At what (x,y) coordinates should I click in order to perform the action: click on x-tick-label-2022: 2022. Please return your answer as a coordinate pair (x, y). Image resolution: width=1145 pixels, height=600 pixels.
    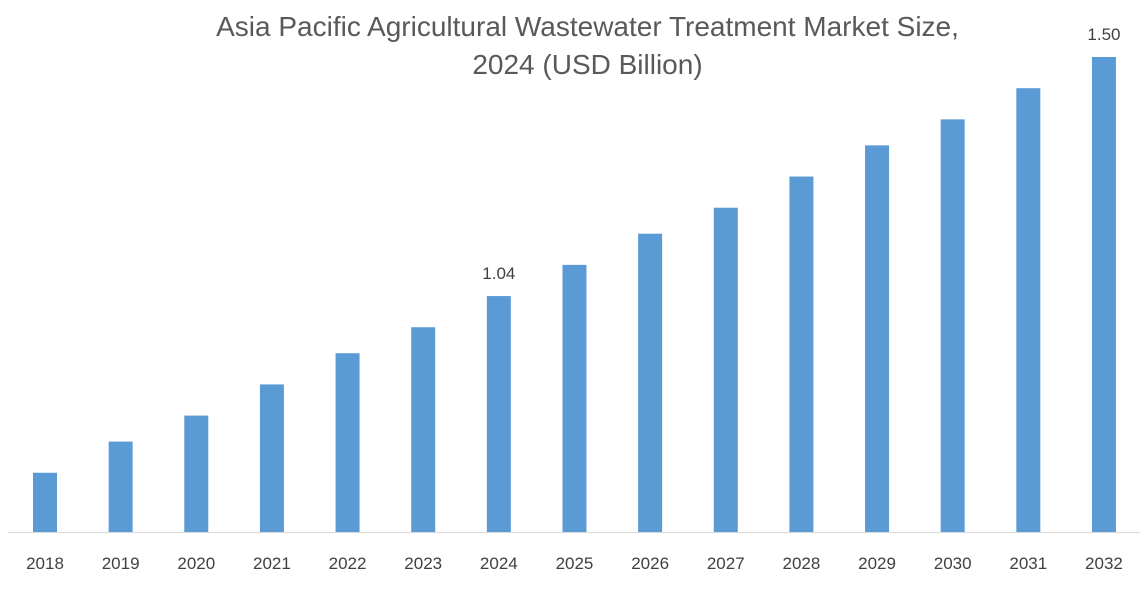
    Looking at the image, I should click on (348, 563).